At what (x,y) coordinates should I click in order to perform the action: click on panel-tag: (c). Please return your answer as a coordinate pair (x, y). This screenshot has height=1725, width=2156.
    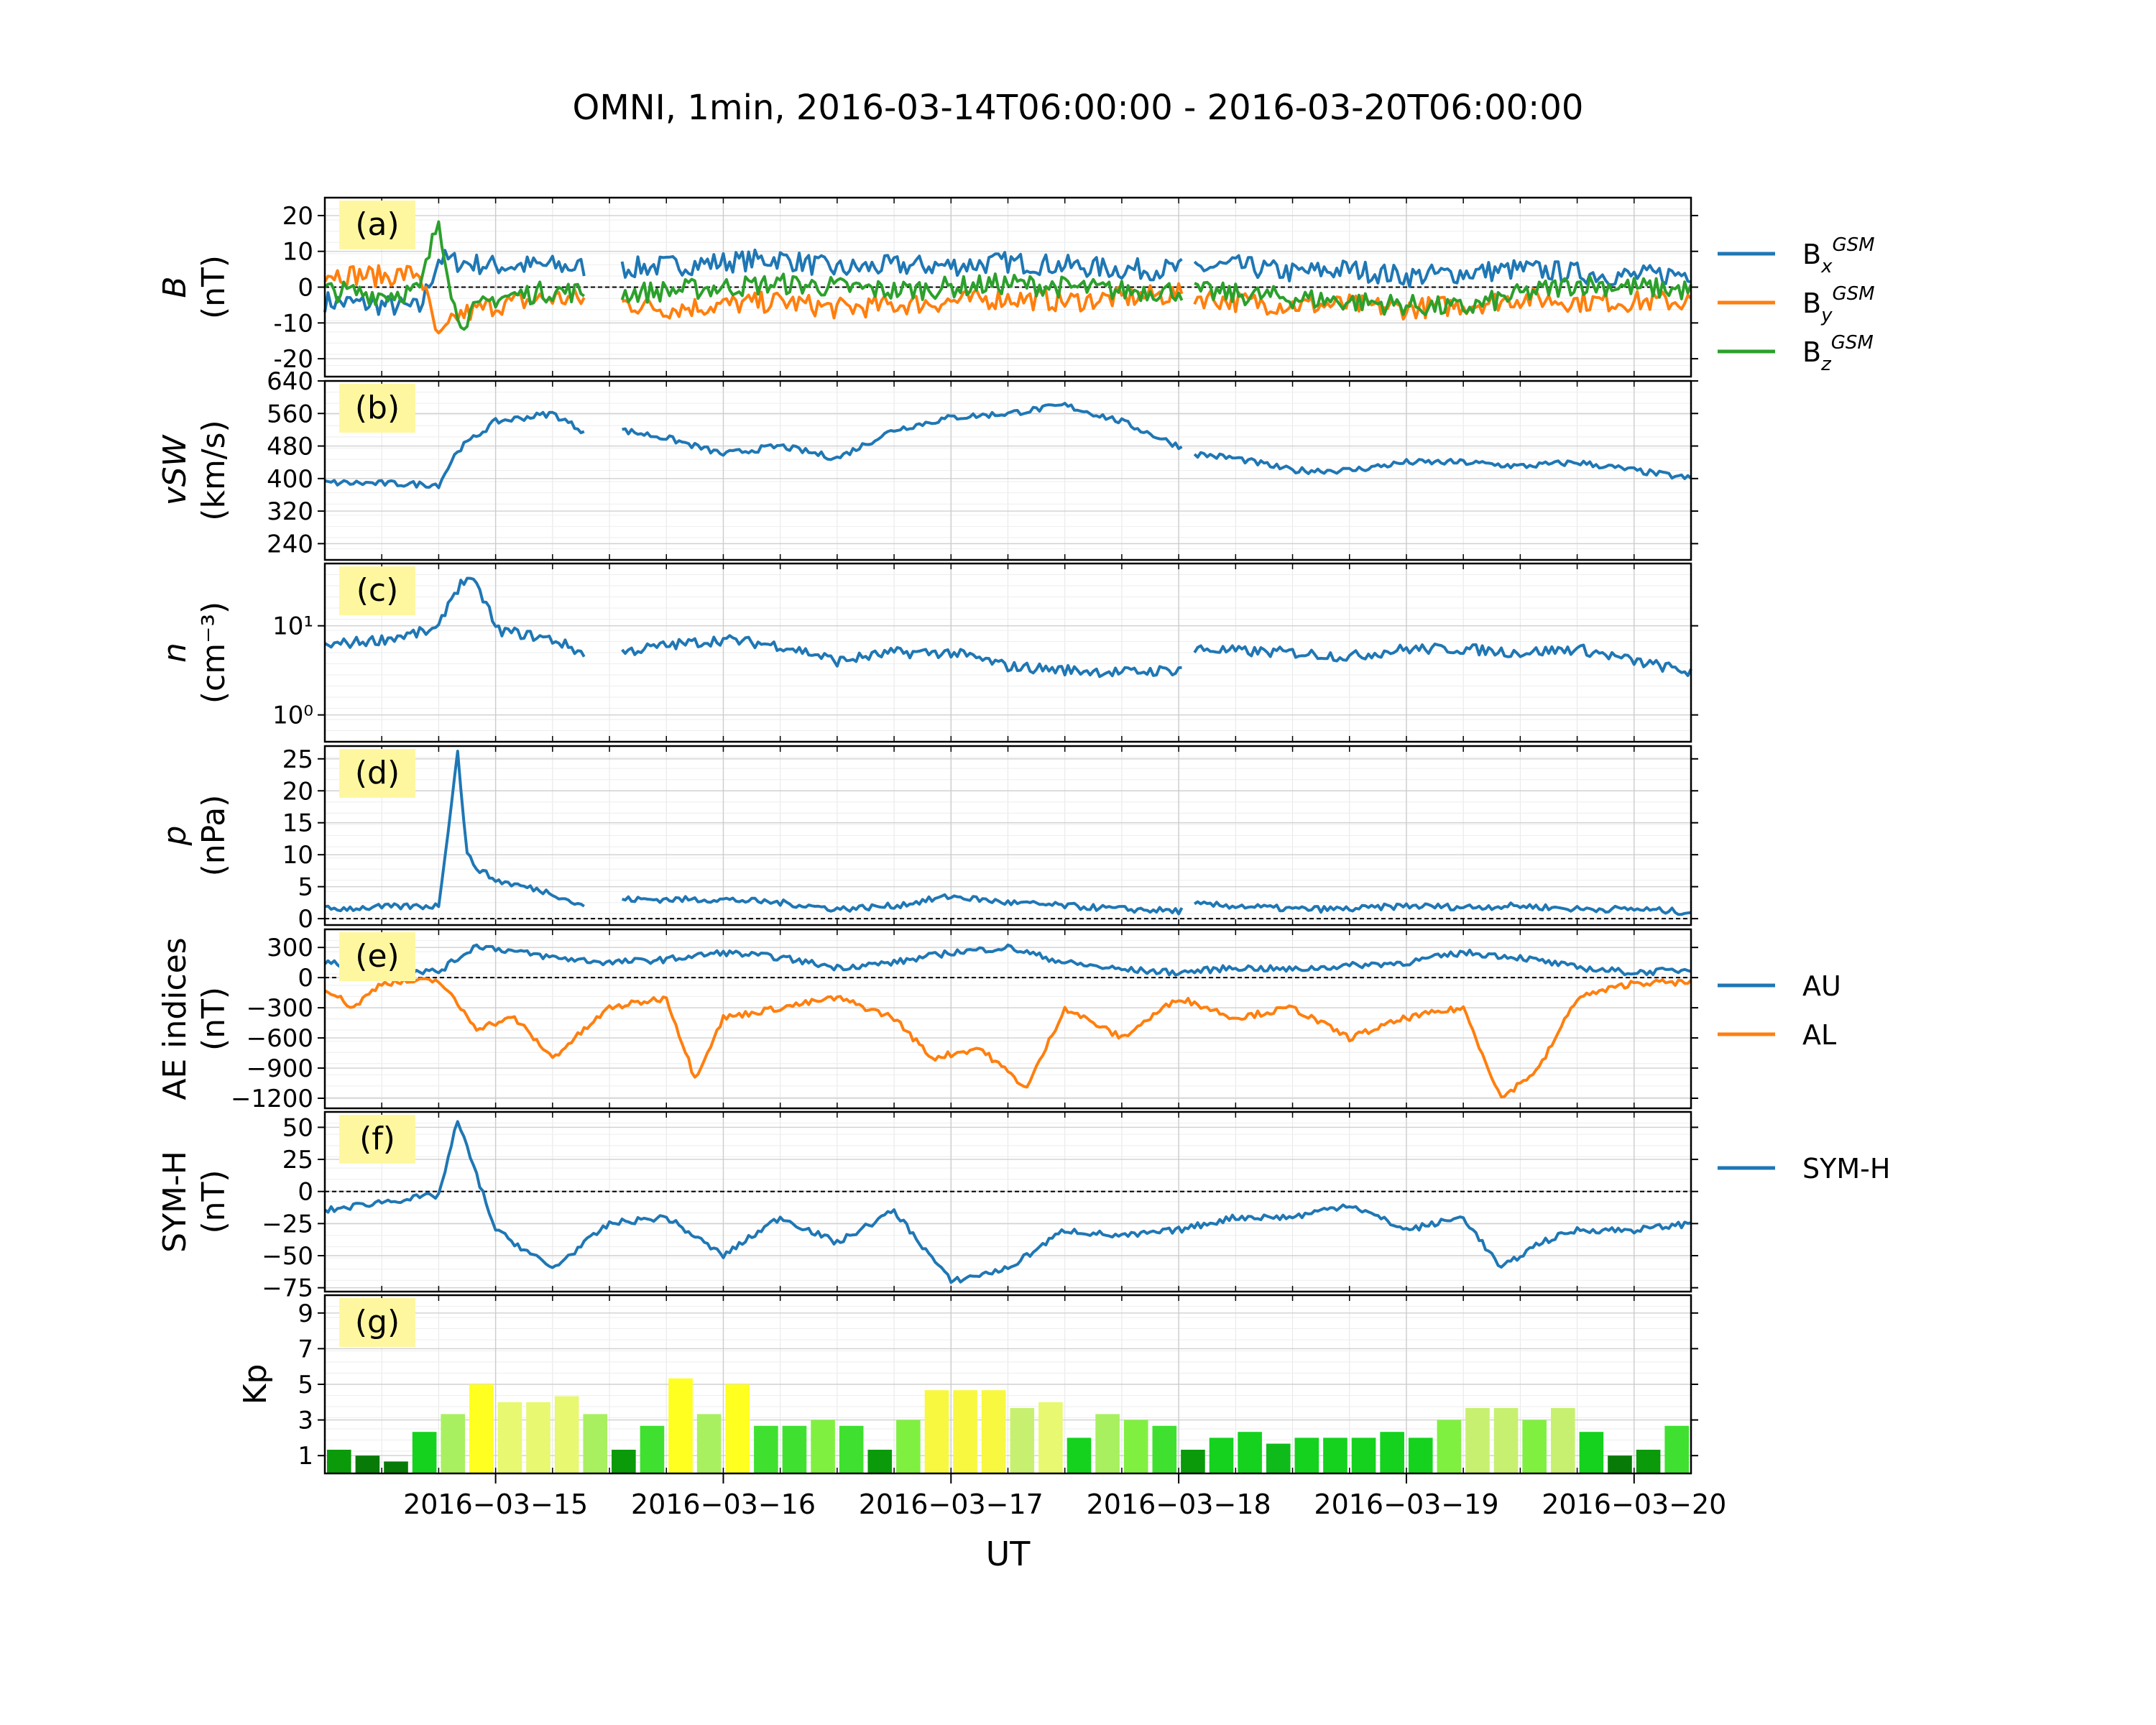
    Looking at the image, I should click on (377, 590).